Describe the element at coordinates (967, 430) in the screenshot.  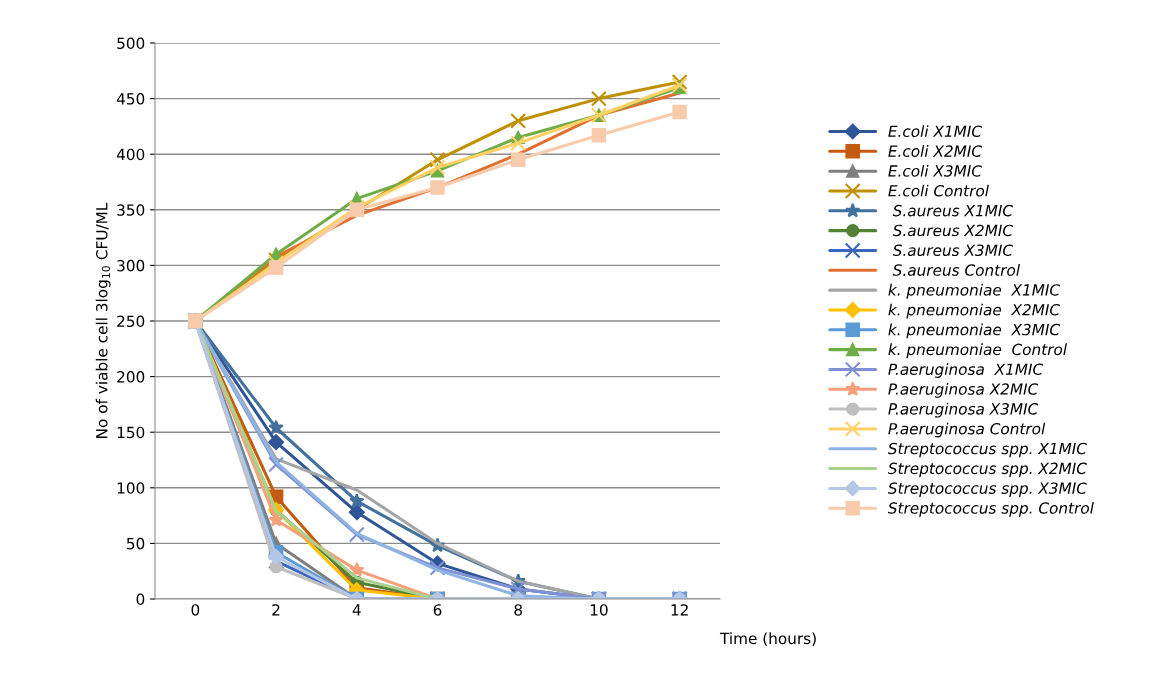
I see `legend-label: P.aeruginosa Control` at that location.